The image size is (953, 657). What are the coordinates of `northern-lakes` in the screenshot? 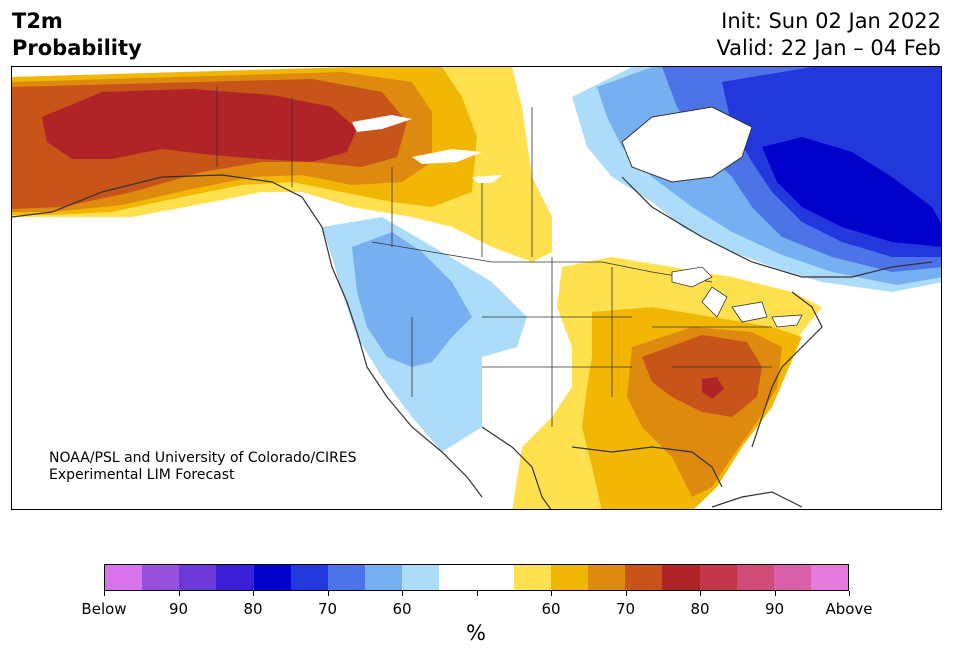 It's located at (427, 149).